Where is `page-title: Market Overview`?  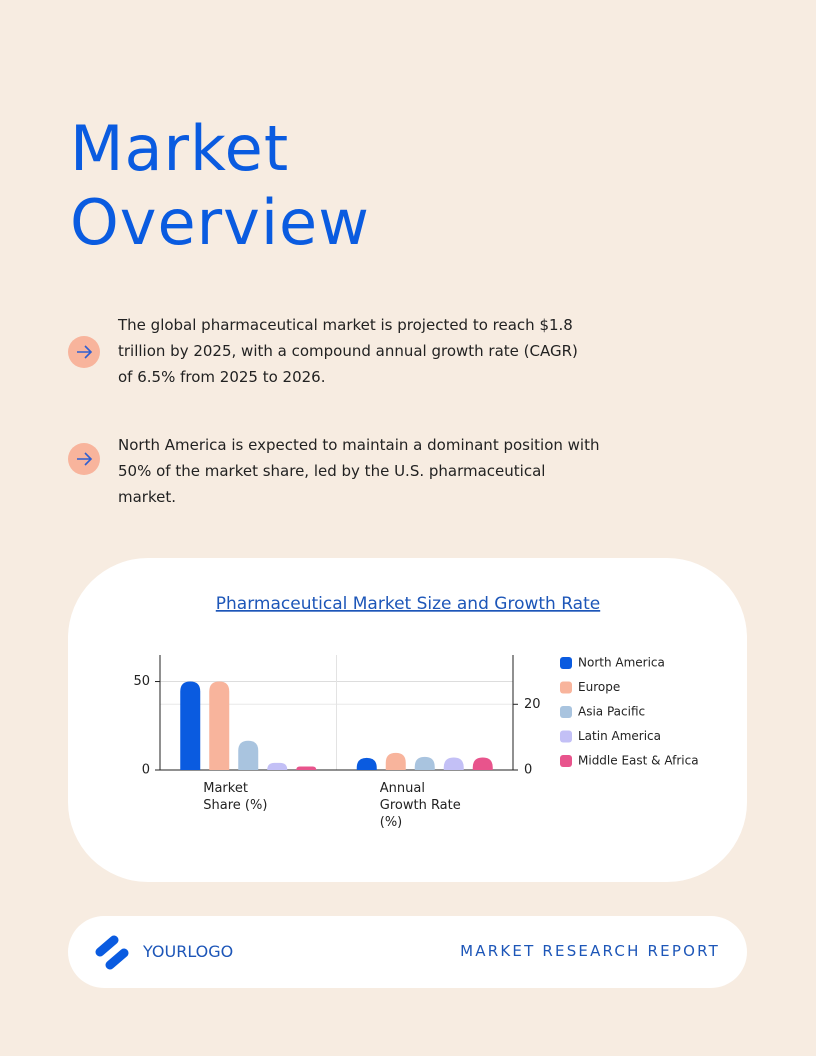
page-title: Market Overview is located at coordinates (220, 185).